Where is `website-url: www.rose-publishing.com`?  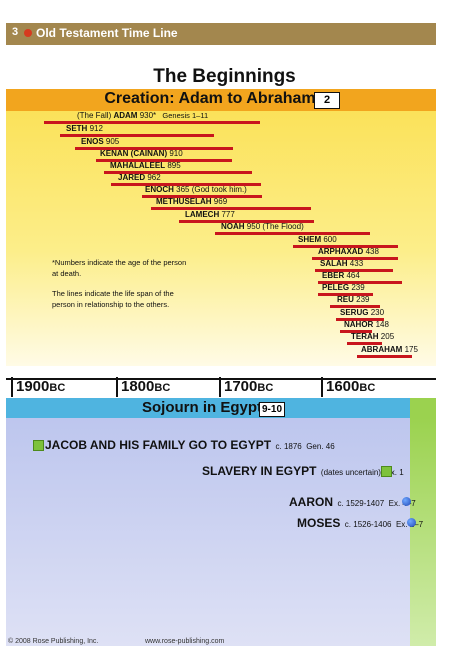
website-url: www.rose-publishing.com is located at coordinates (185, 641).